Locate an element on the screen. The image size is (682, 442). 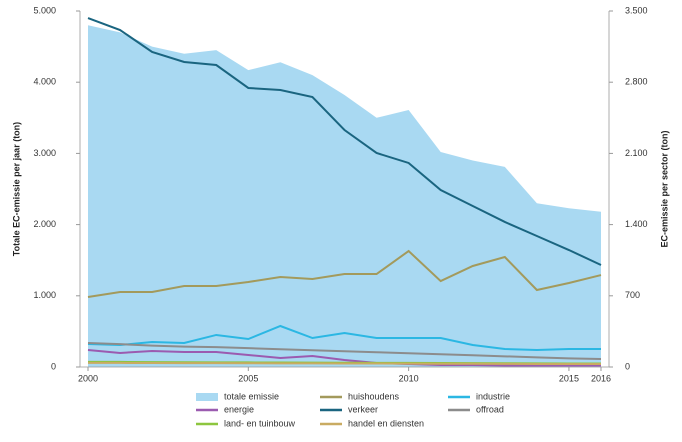
legend-label: industrie is located at coordinates (493, 396).